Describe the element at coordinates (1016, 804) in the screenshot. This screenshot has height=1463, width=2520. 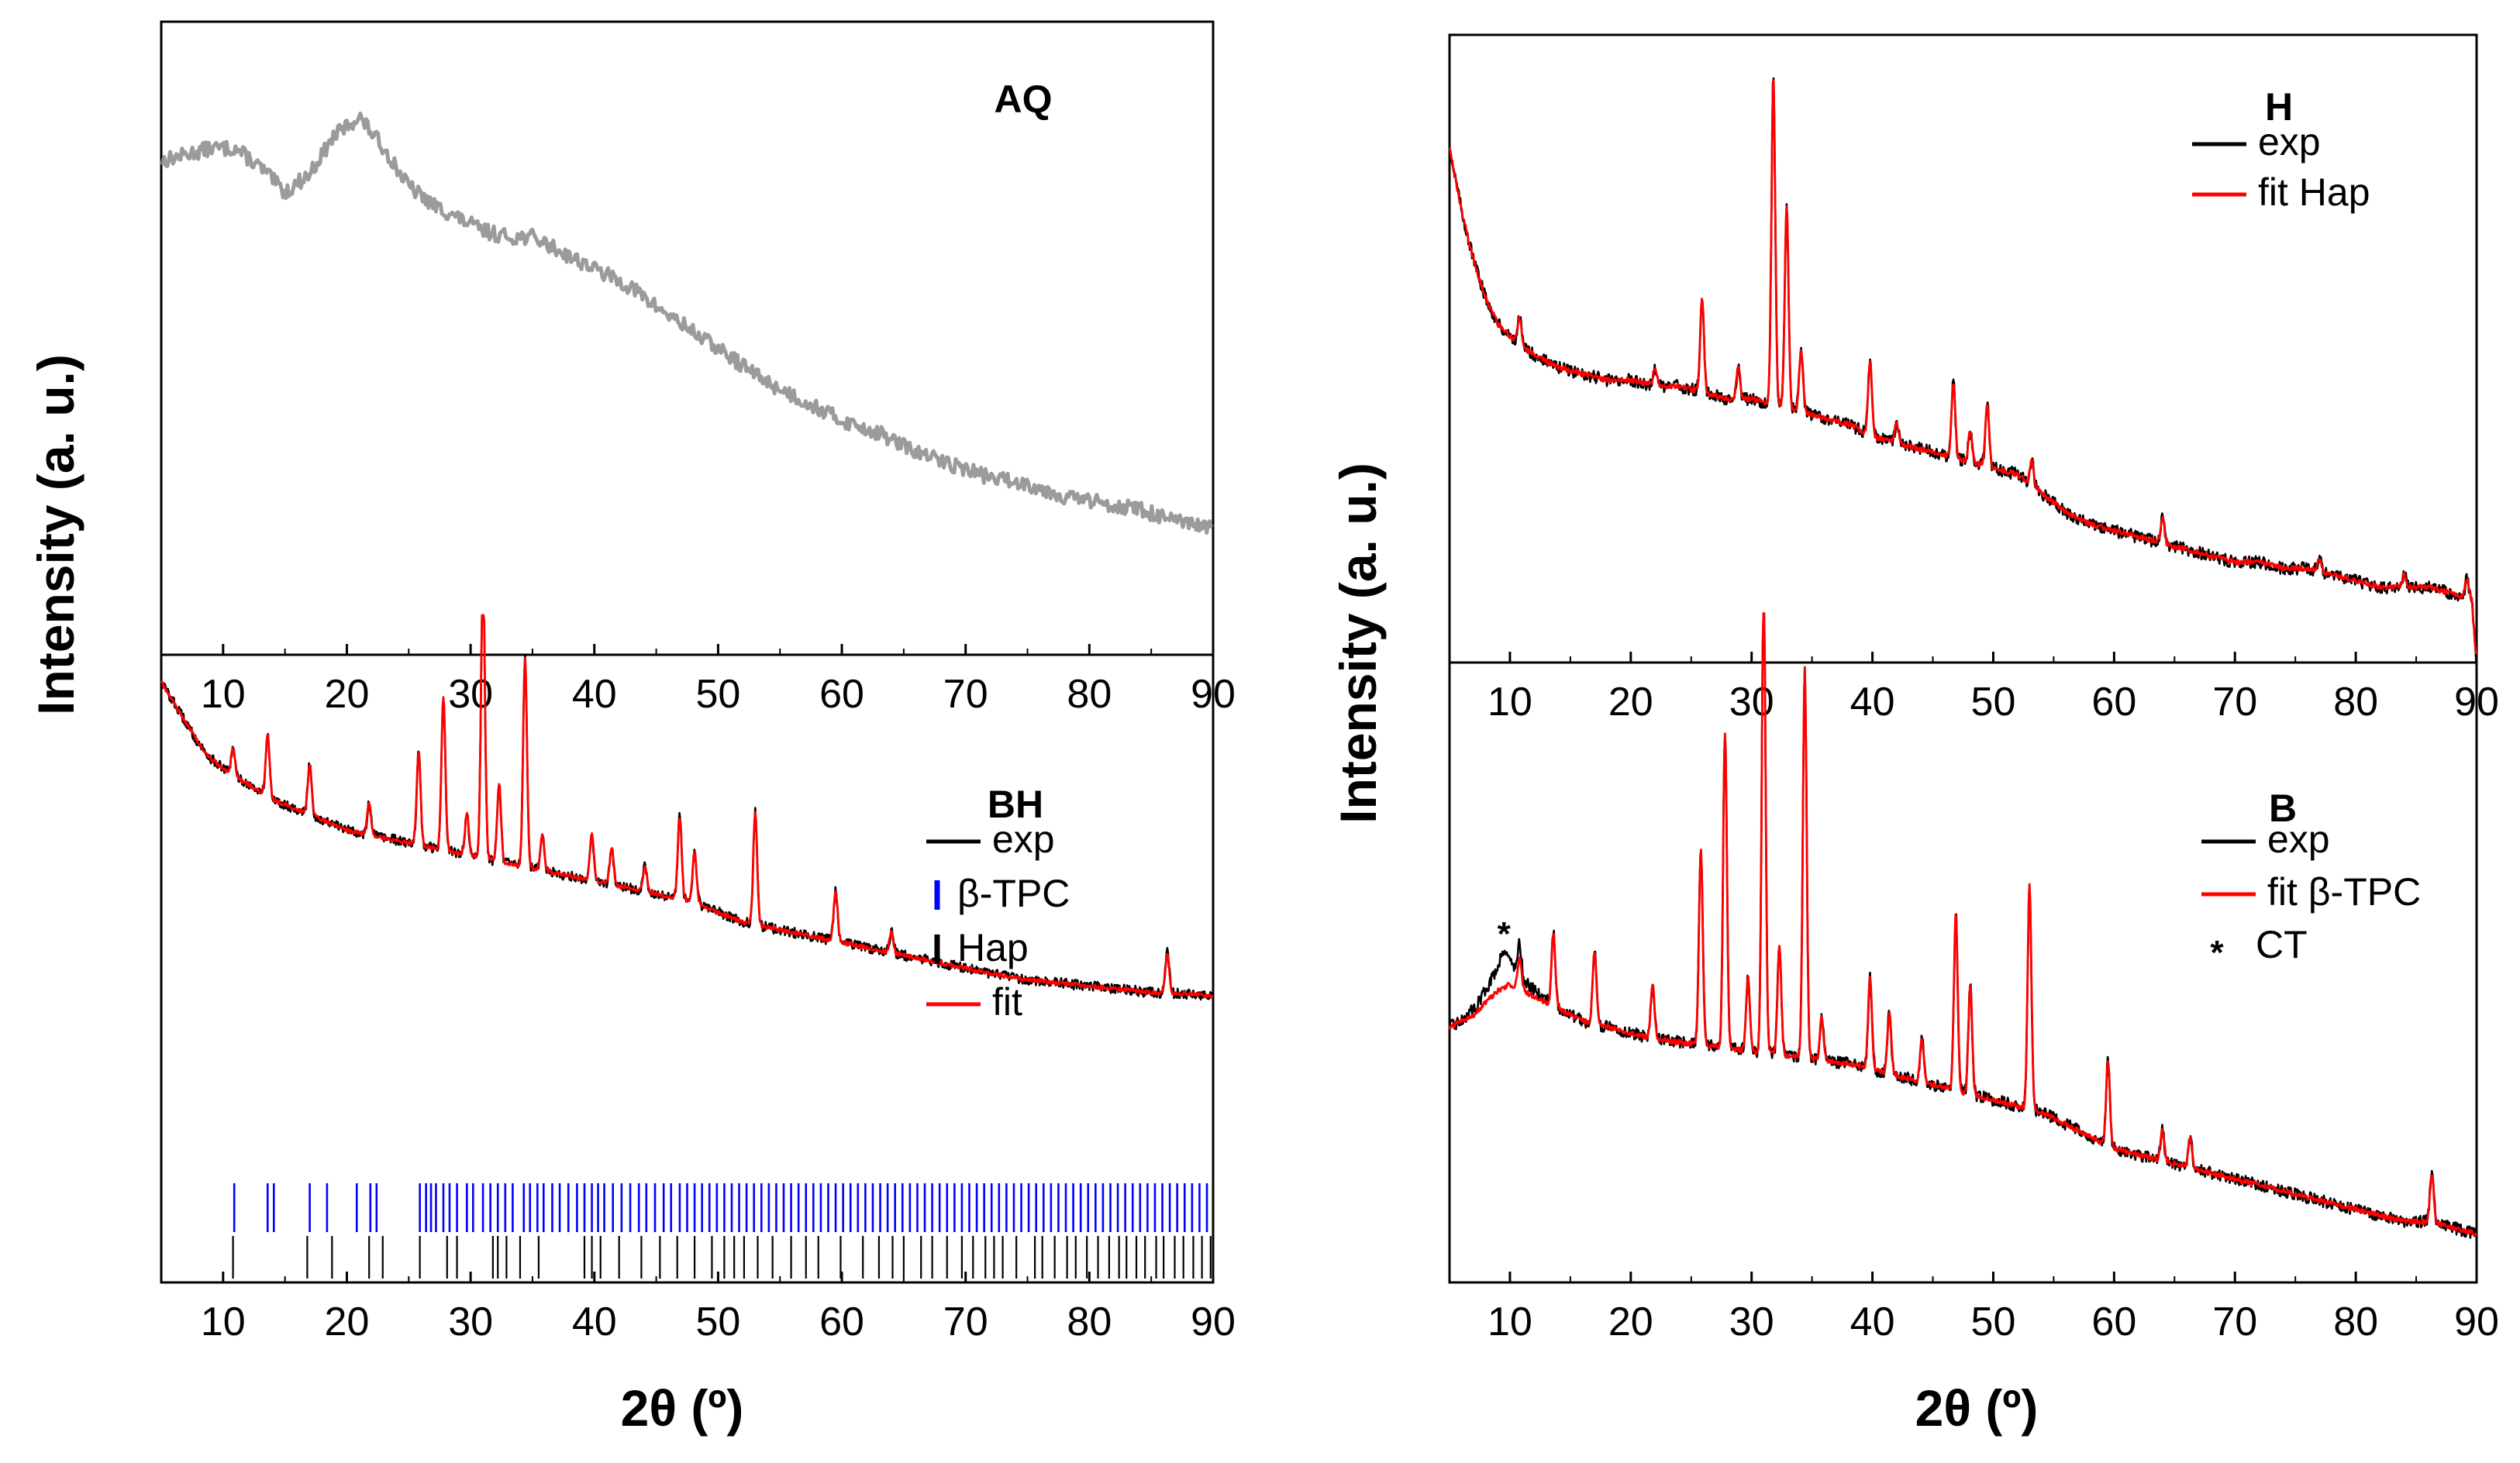
I see `panel-title-bh: BH` at that location.